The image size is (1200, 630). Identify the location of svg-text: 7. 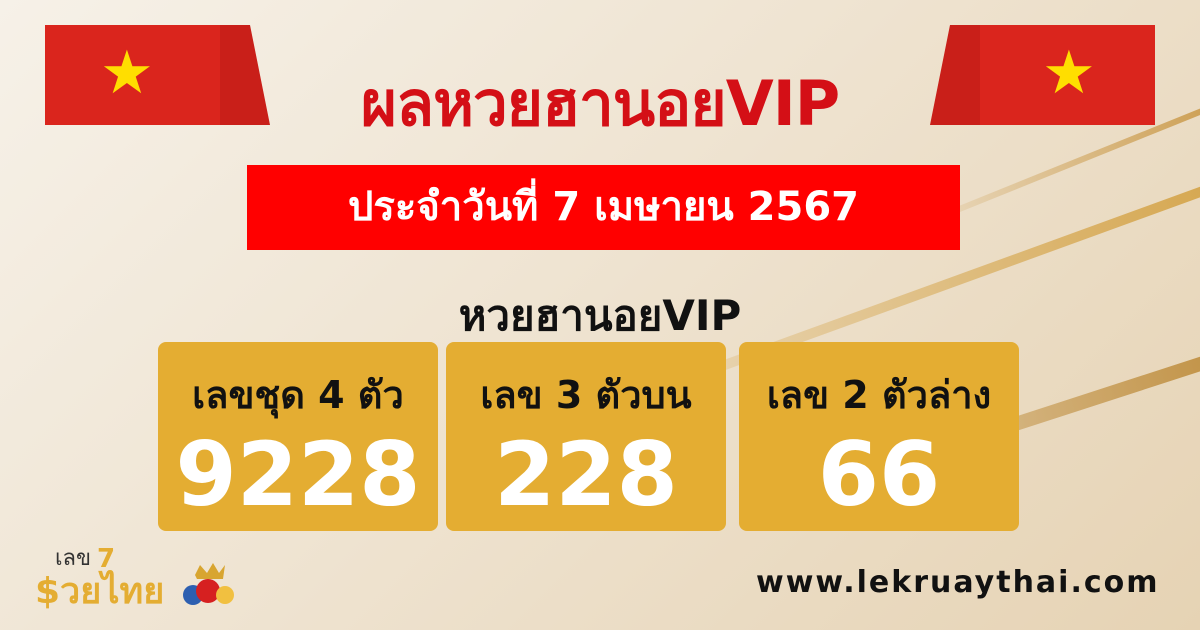
(106, 559).